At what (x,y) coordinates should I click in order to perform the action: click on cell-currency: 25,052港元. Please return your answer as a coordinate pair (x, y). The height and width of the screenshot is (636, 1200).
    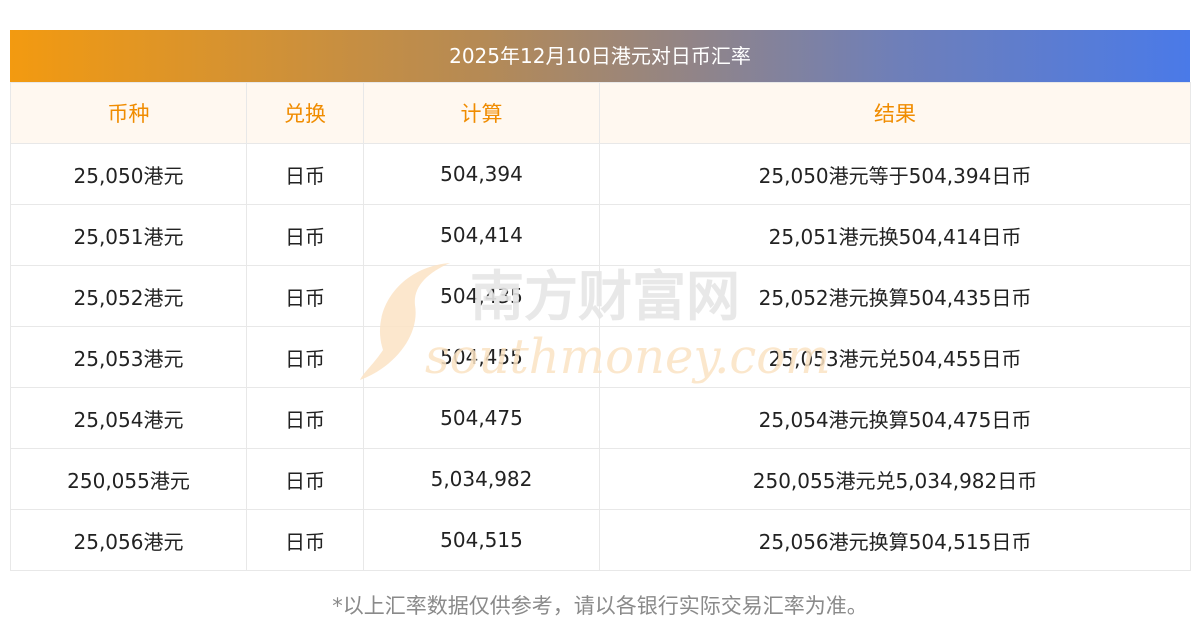
    Looking at the image, I should click on (128, 296).